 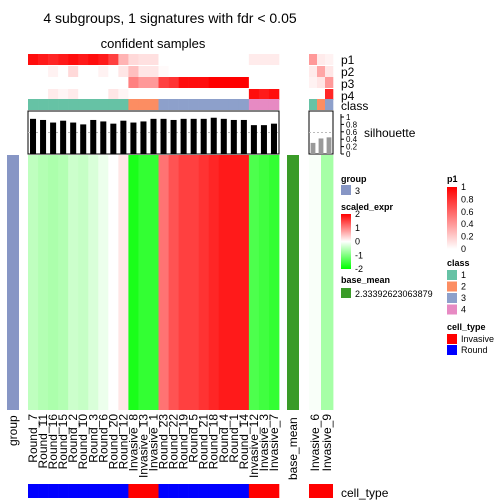 I want to click on annot-class-side-cell, so click(x=321, y=104).